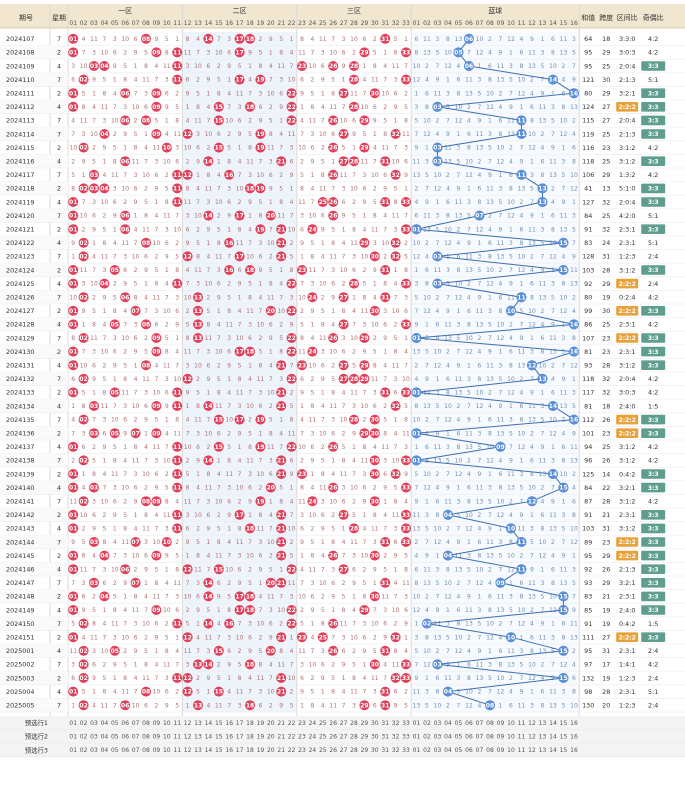 The image size is (685, 812). What do you see at coordinates (20, 570) in the screenshot?
I see `issue-cell: 2024146` at bounding box center [20, 570].